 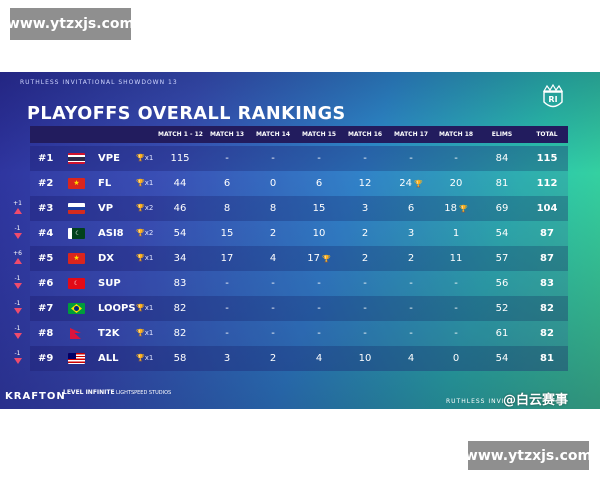 What do you see at coordinates (180, 233) in the screenshot?
I see `match-score-cell: 54` at bounding box center [180, 233].